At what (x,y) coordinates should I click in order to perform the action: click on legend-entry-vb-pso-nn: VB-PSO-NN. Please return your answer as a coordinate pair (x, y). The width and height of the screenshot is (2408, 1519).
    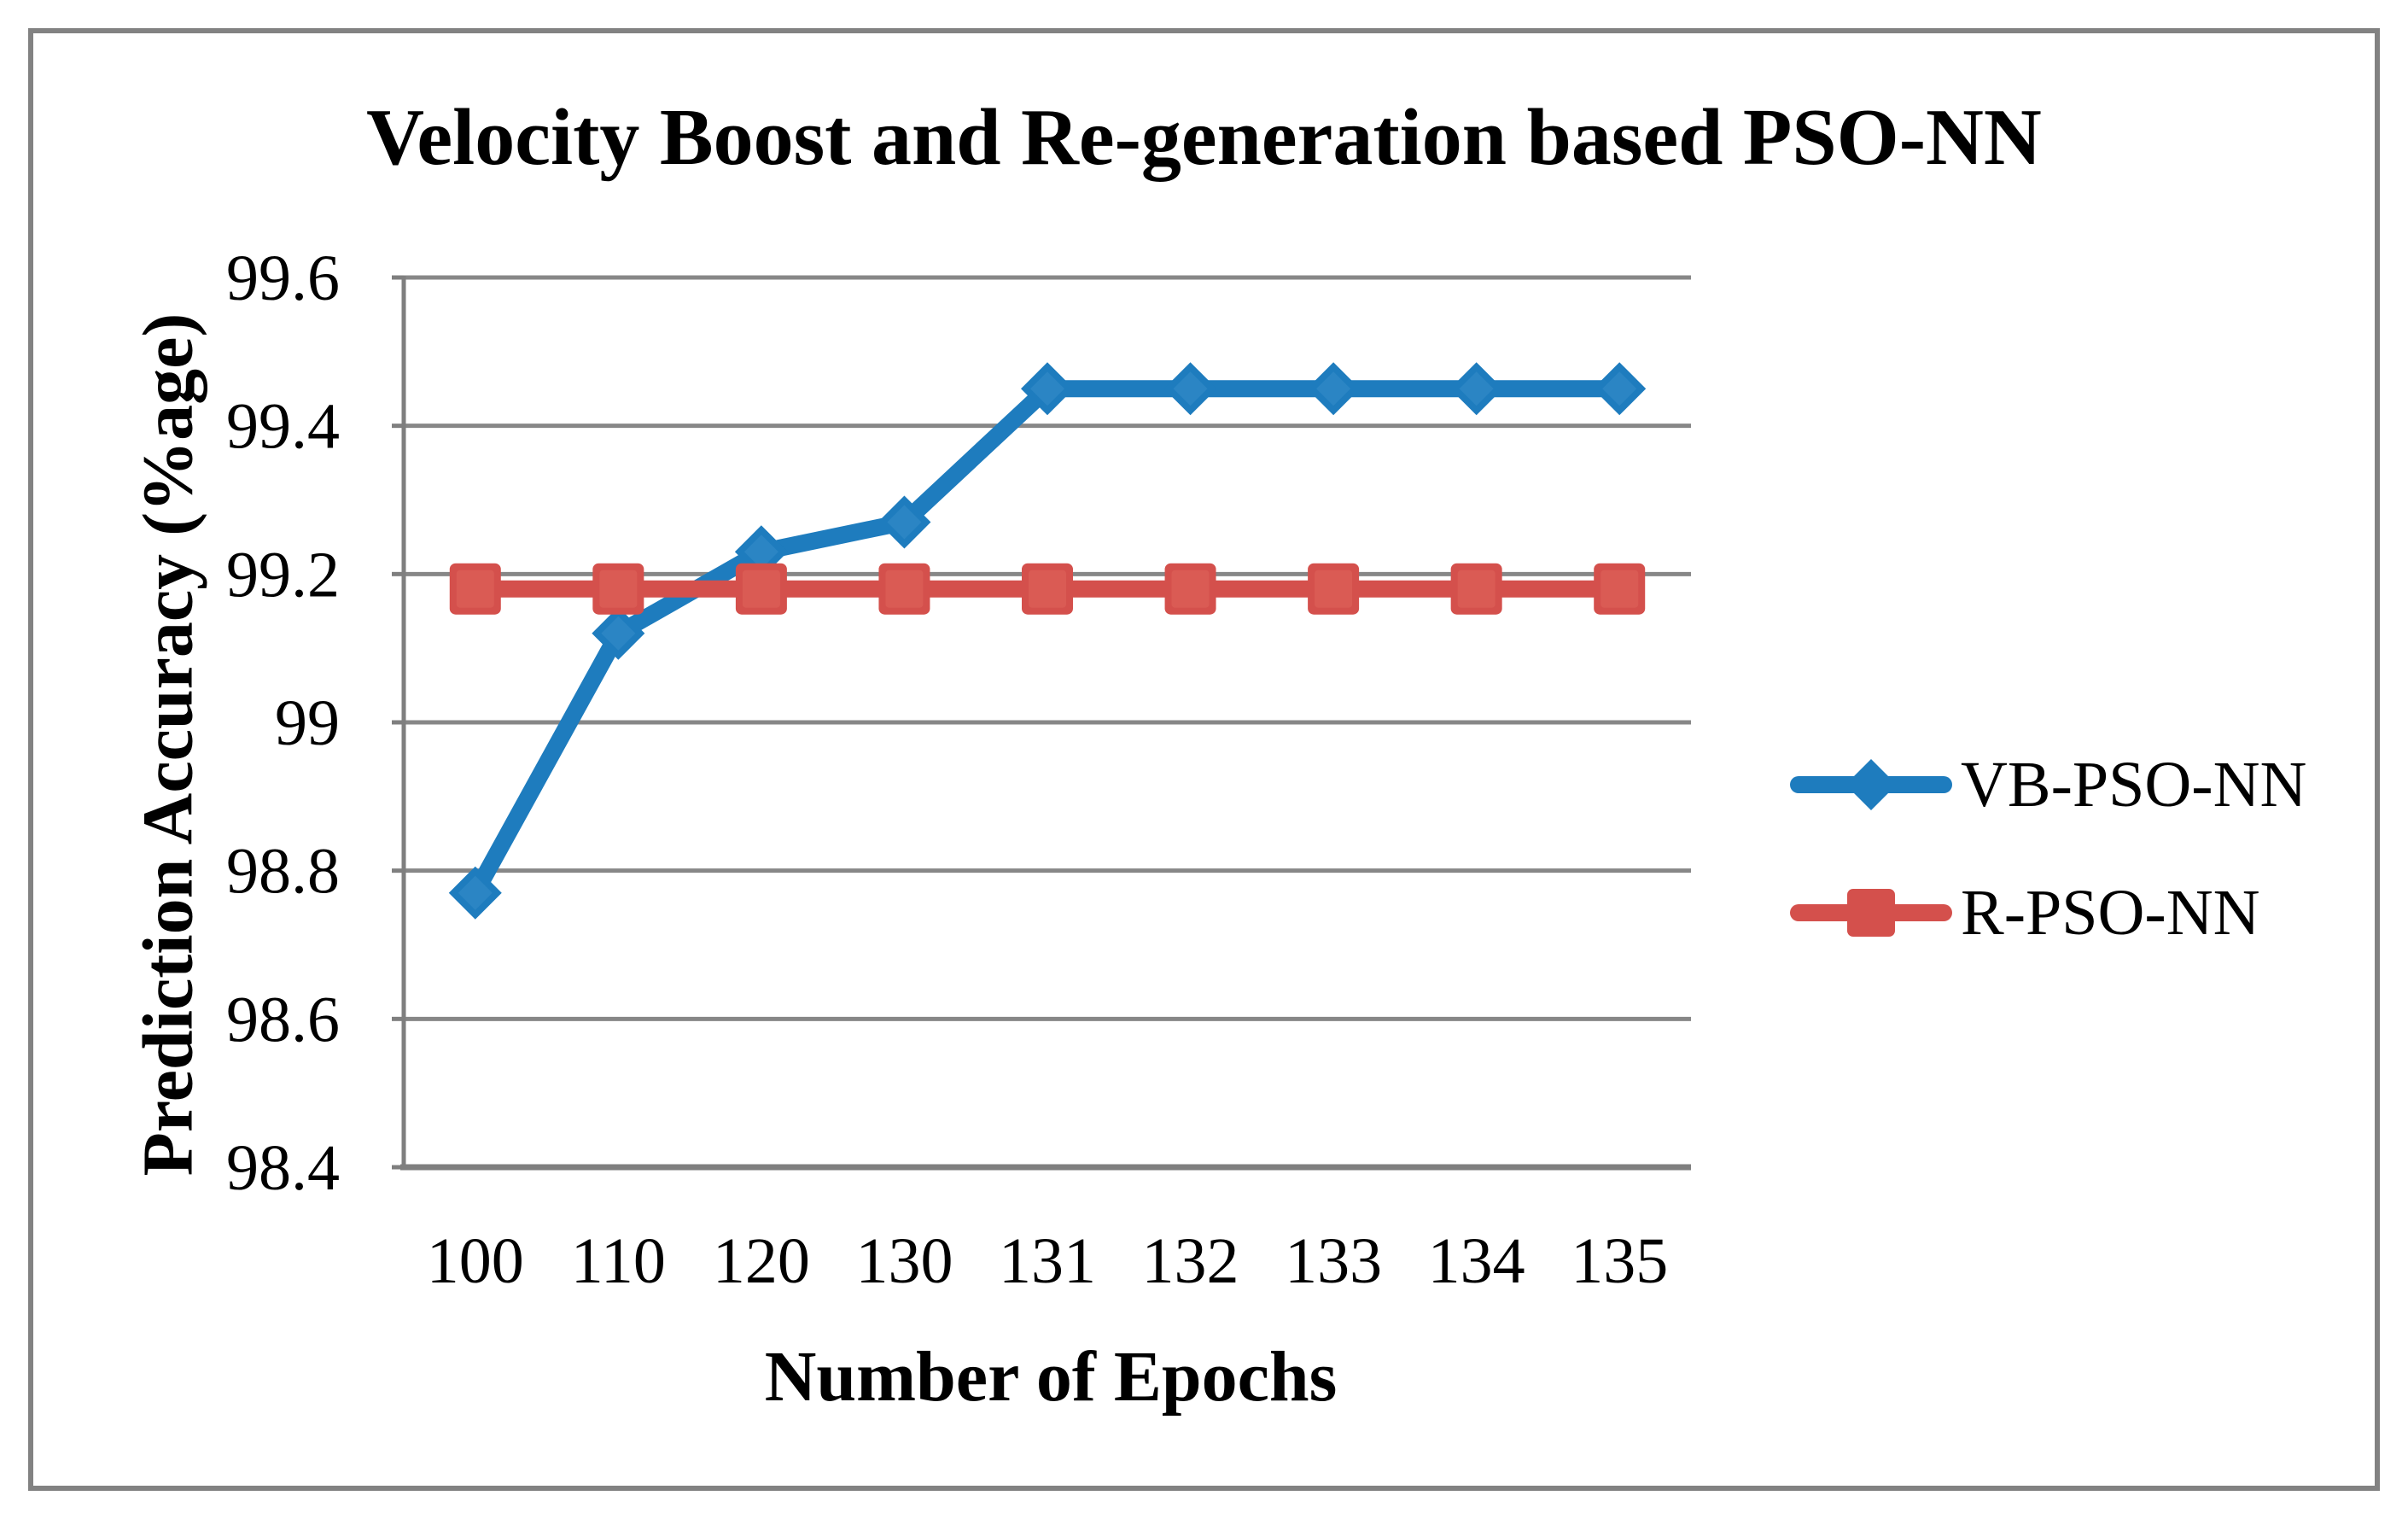
    Looking at the image, I should click on (2048, 785).